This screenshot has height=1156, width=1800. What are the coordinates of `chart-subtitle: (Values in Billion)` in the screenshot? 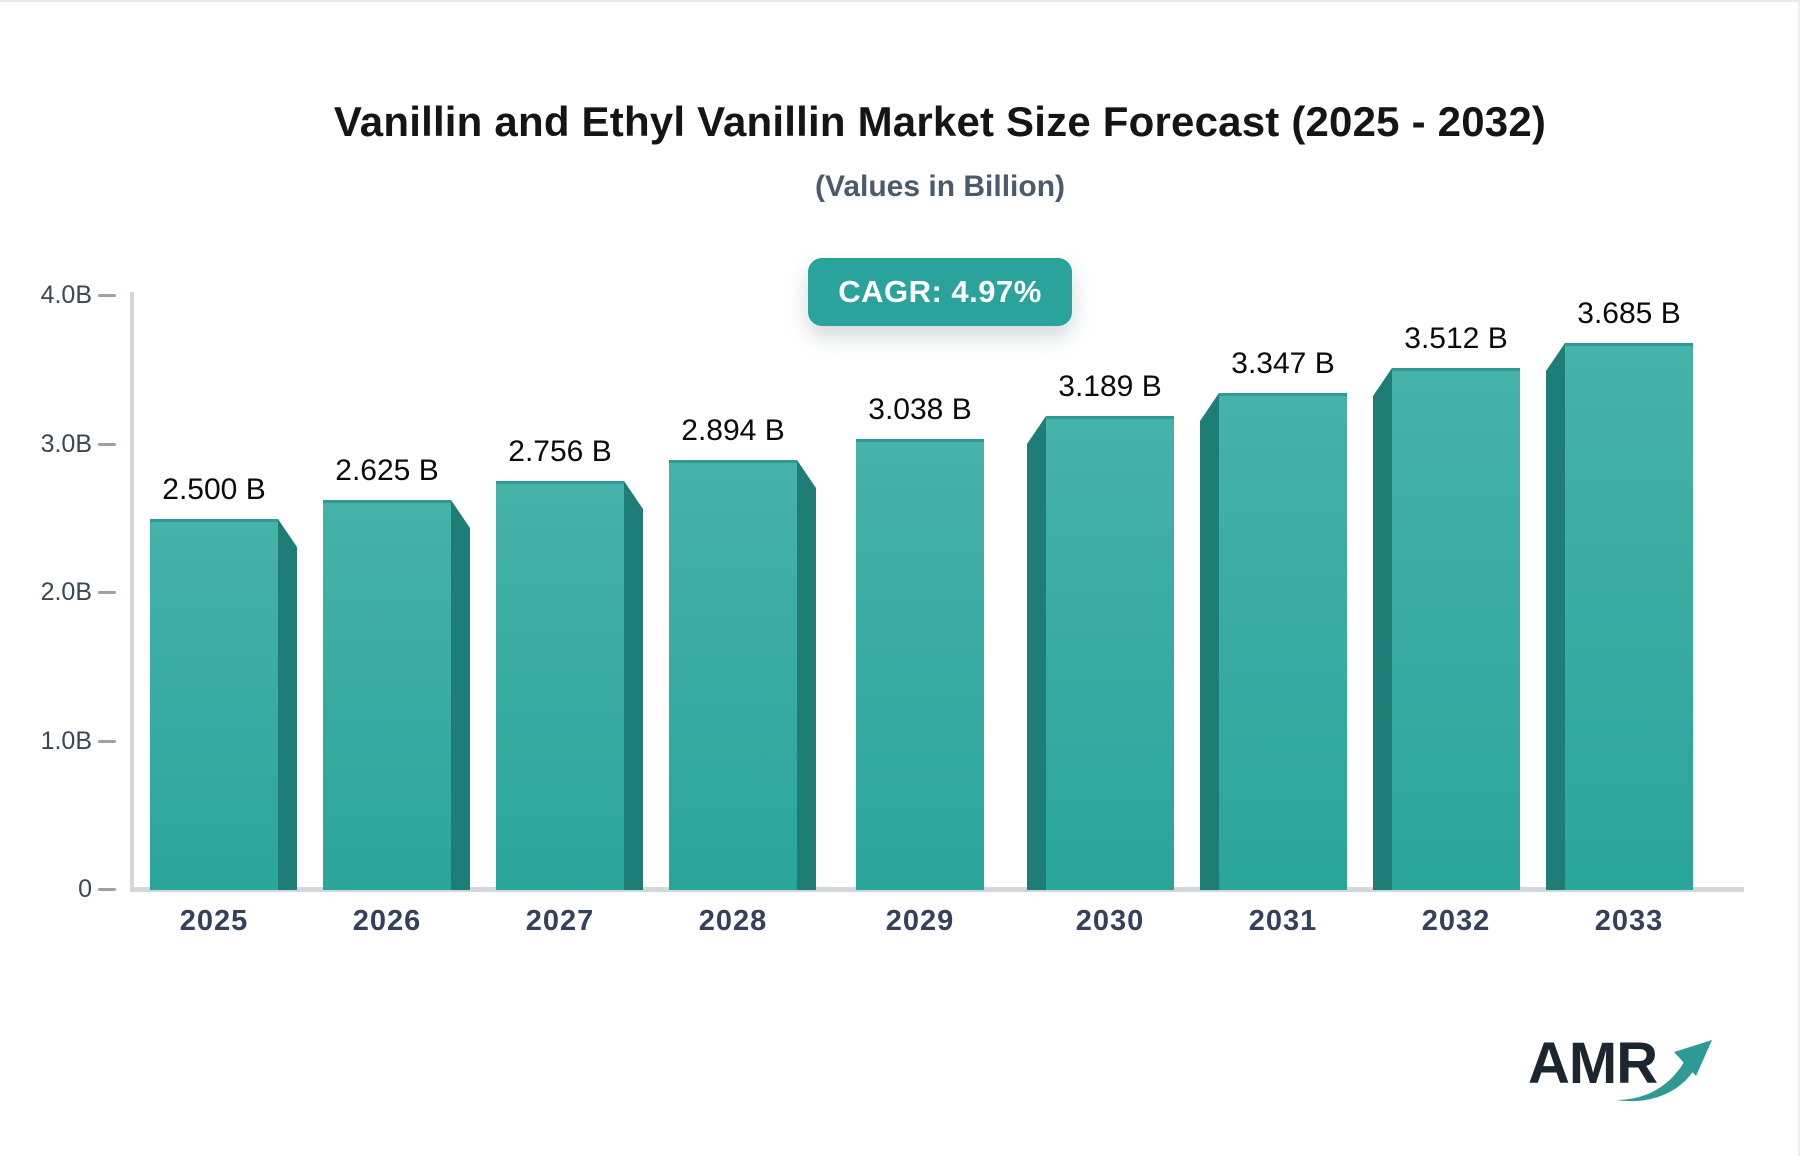 It's located at (940, 186).